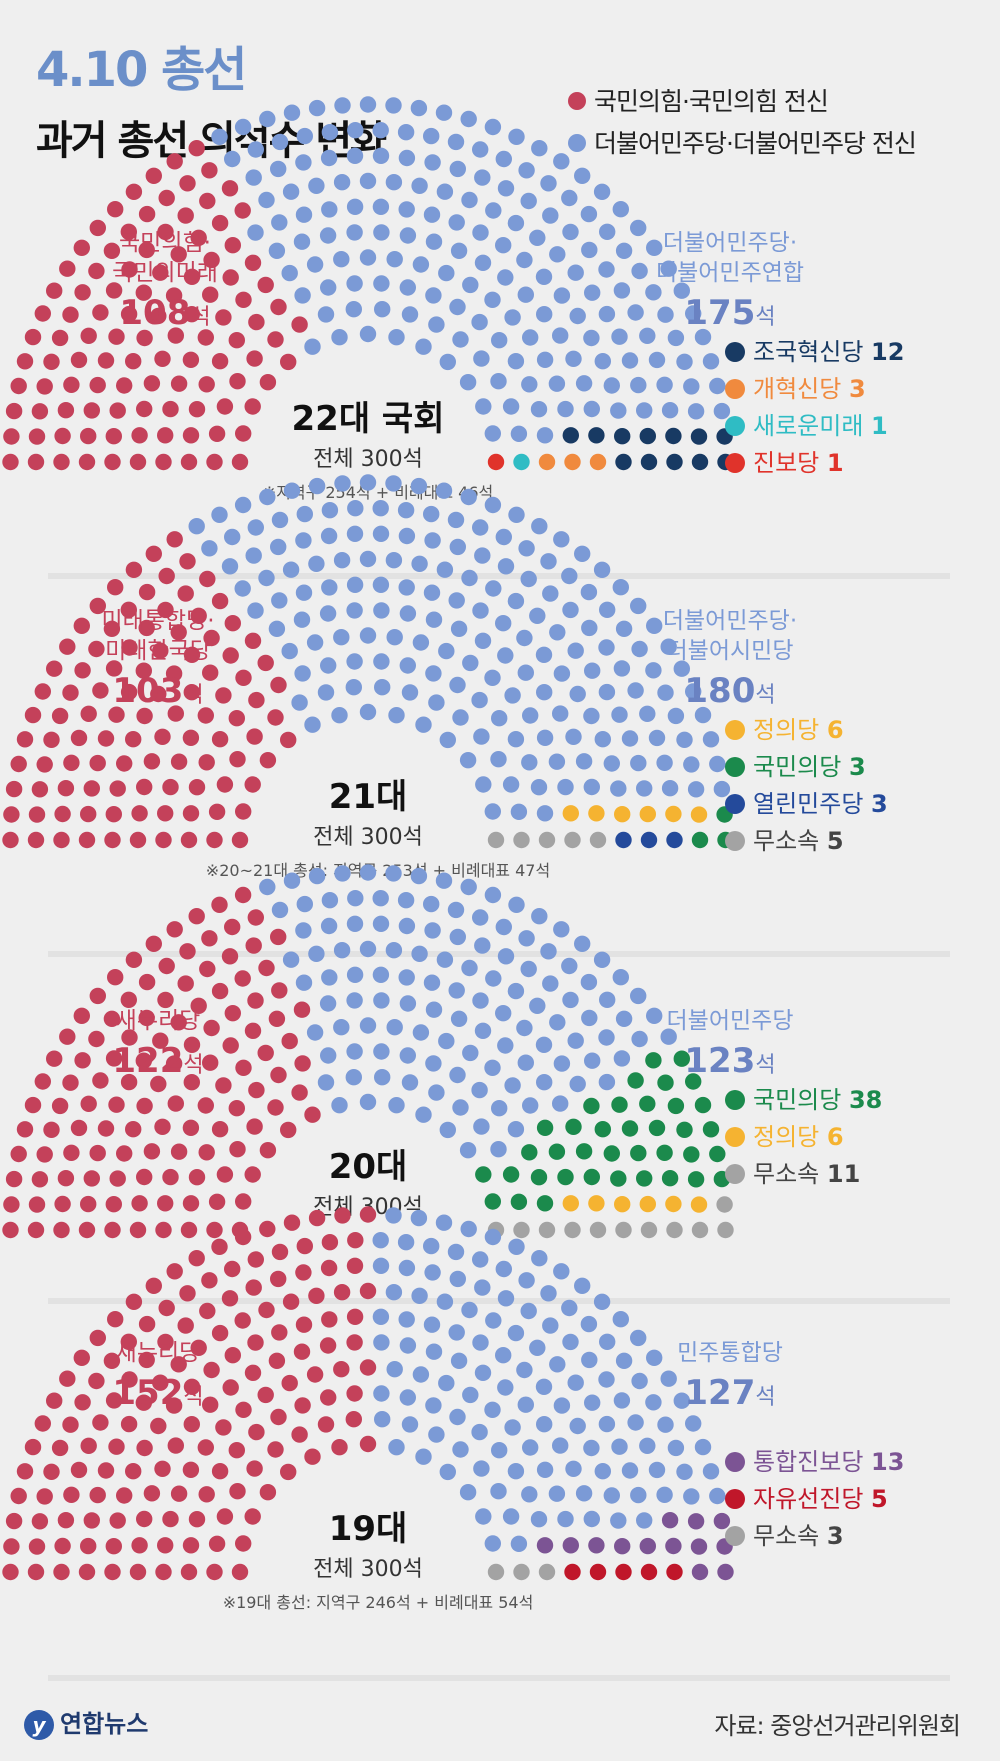 The height and width of the screenshot is (1761, 1000). What do you see at coordinates (719, 1393) in the screenshot?
I see `seat-count: 127` at bounding box center [719, 1393].